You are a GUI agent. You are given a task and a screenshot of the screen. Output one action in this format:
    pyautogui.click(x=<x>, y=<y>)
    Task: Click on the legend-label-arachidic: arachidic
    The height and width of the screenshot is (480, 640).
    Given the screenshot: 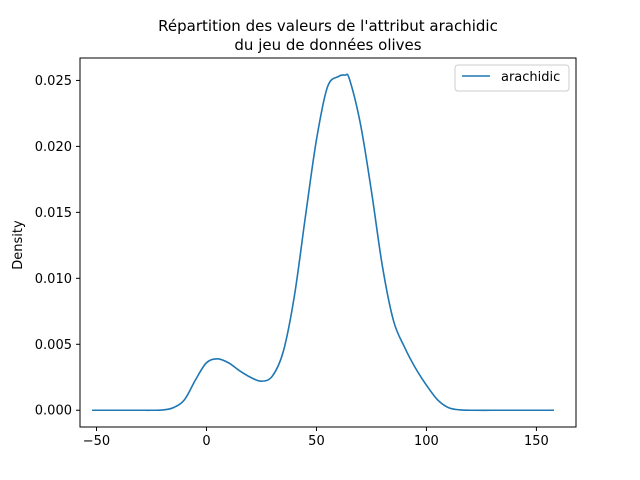 What is the action you would take?
    pyautogui.click(x=530, y=77)
    